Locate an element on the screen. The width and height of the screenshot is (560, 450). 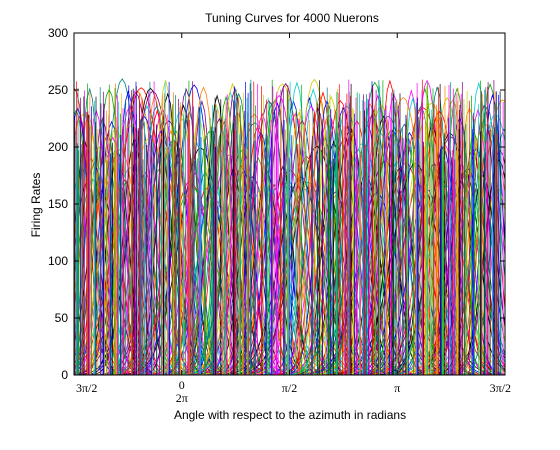
y-tick-label: 300 is located at coordinates (58, 33).